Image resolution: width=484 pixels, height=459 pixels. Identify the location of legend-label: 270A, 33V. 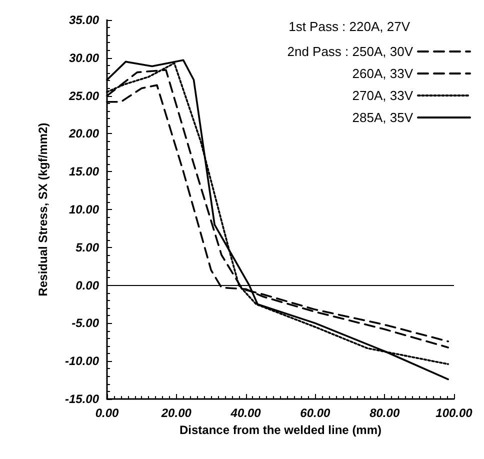
(383, 95).